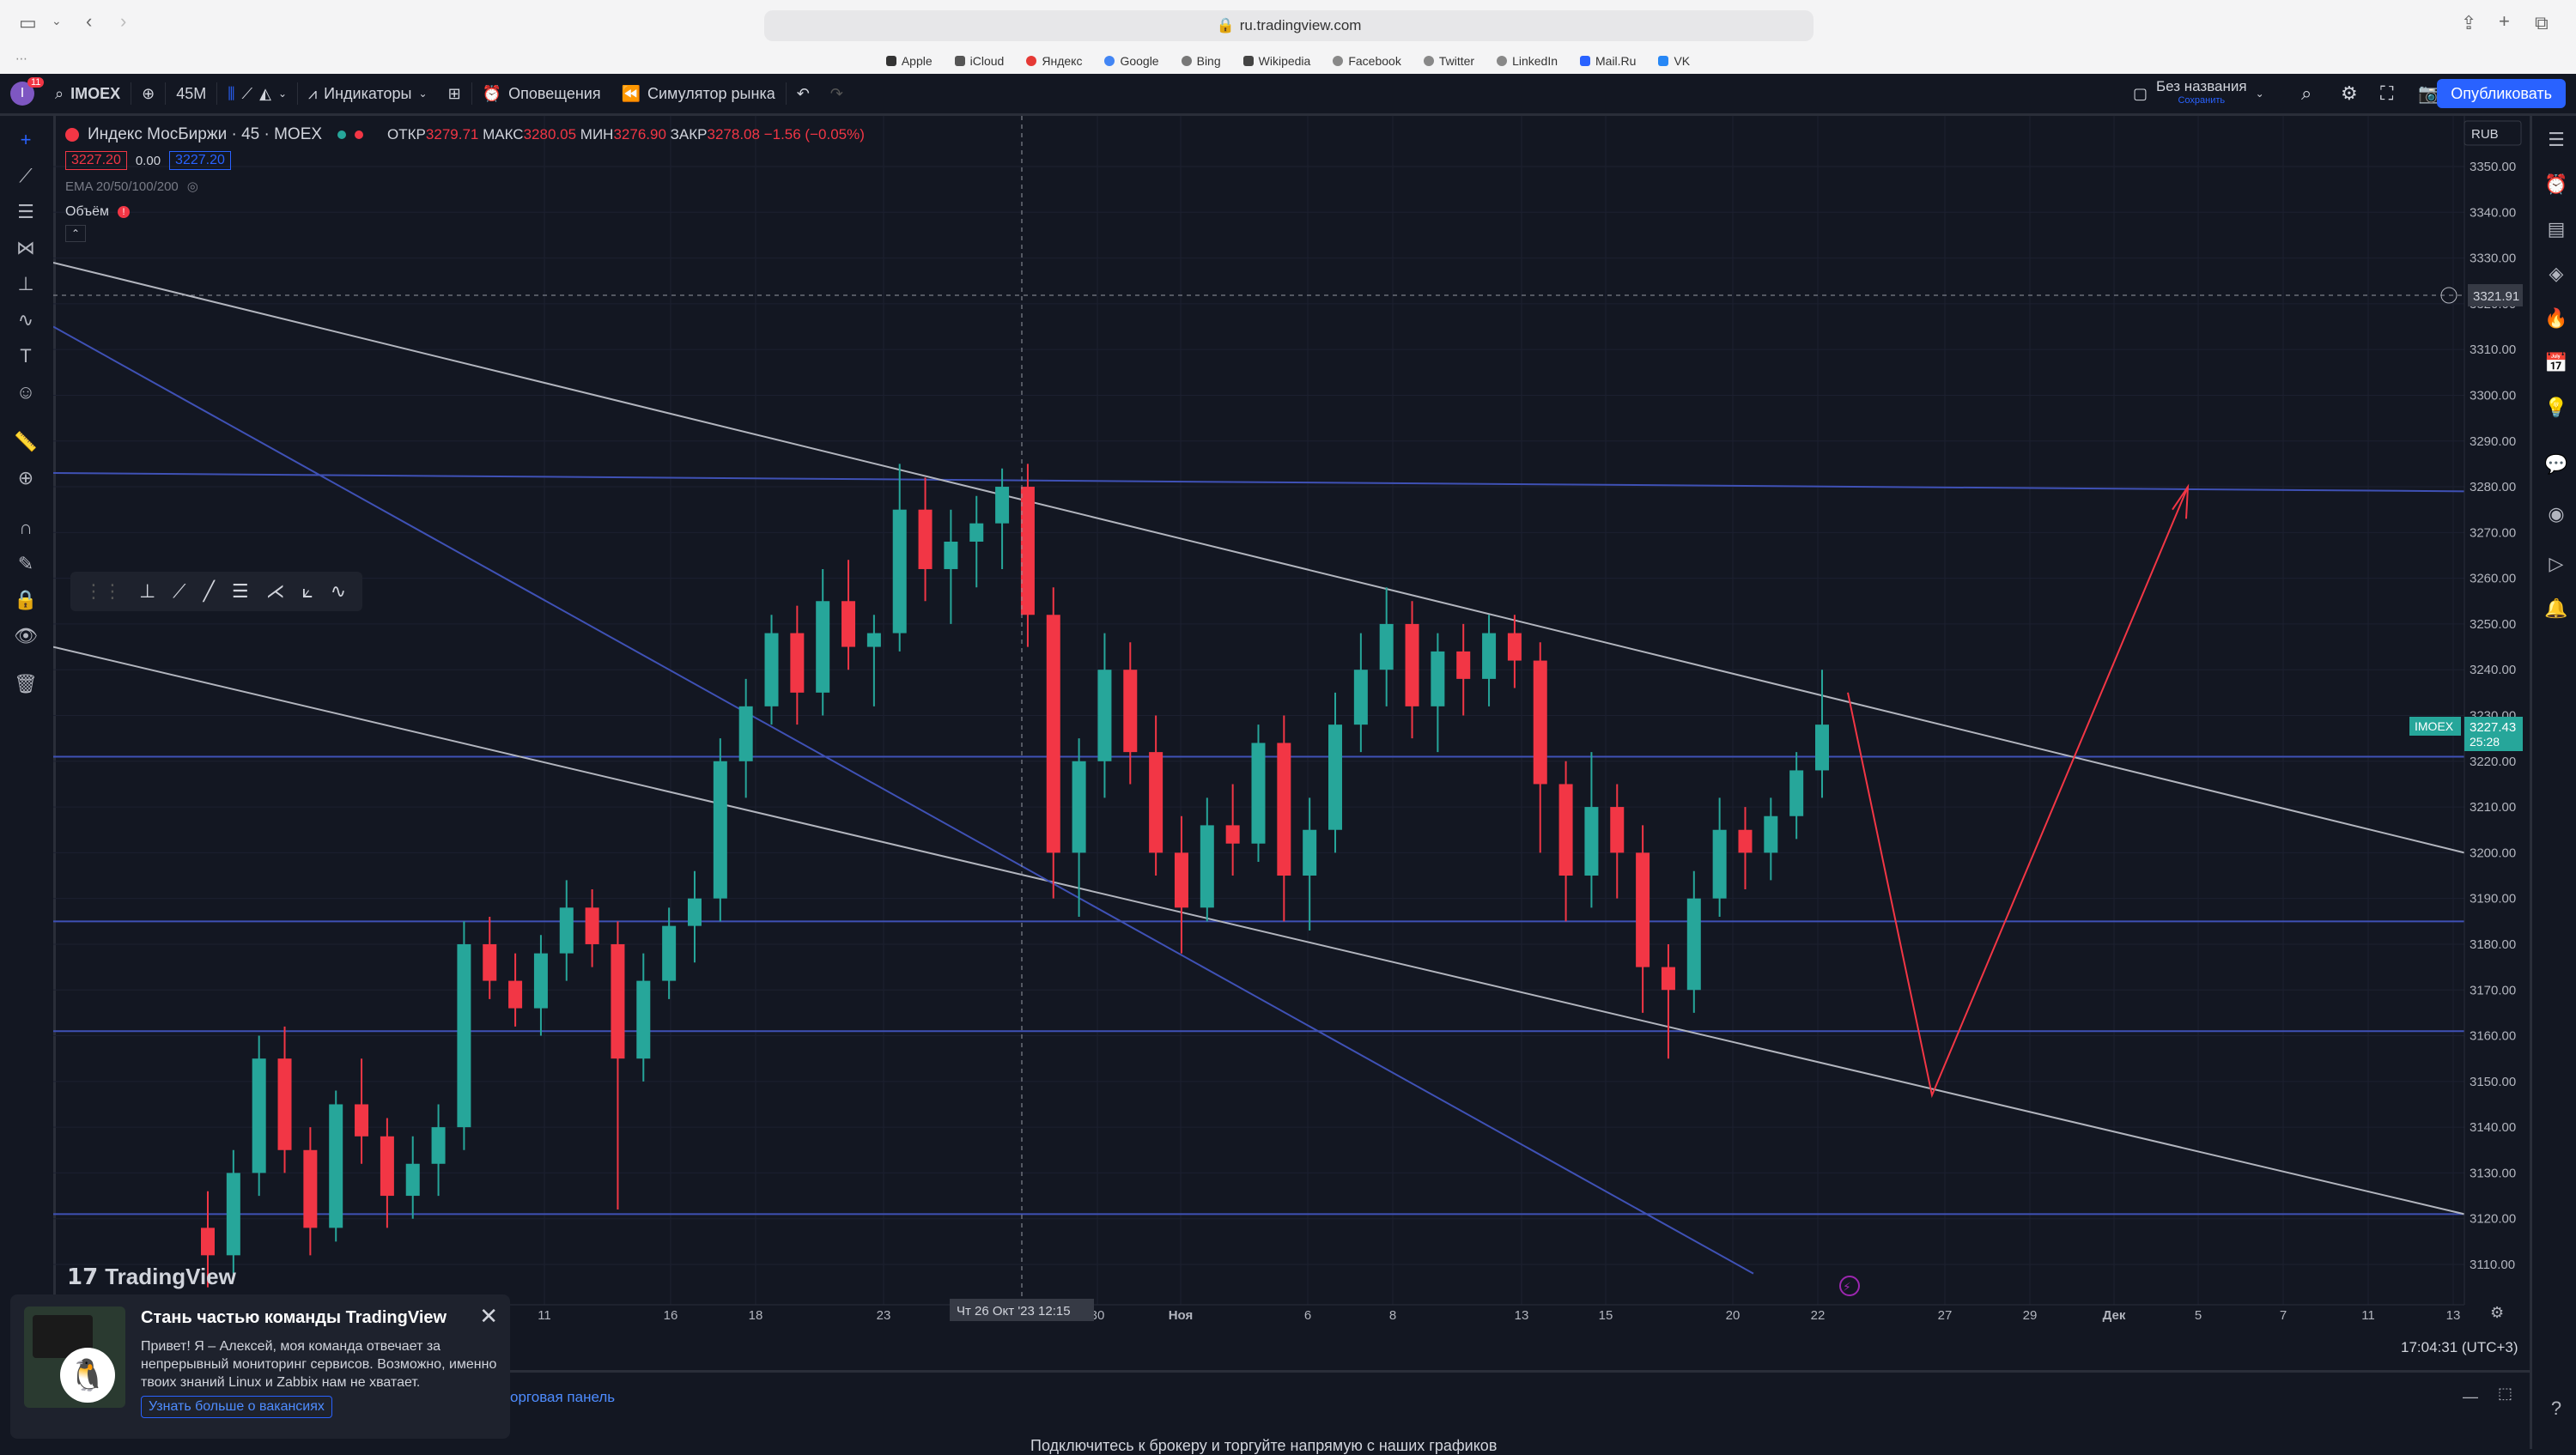  What do you see at coordinates (837, 93) in the screenshot?
I see `redo-button: ↷` at bounding box center [837, 93].